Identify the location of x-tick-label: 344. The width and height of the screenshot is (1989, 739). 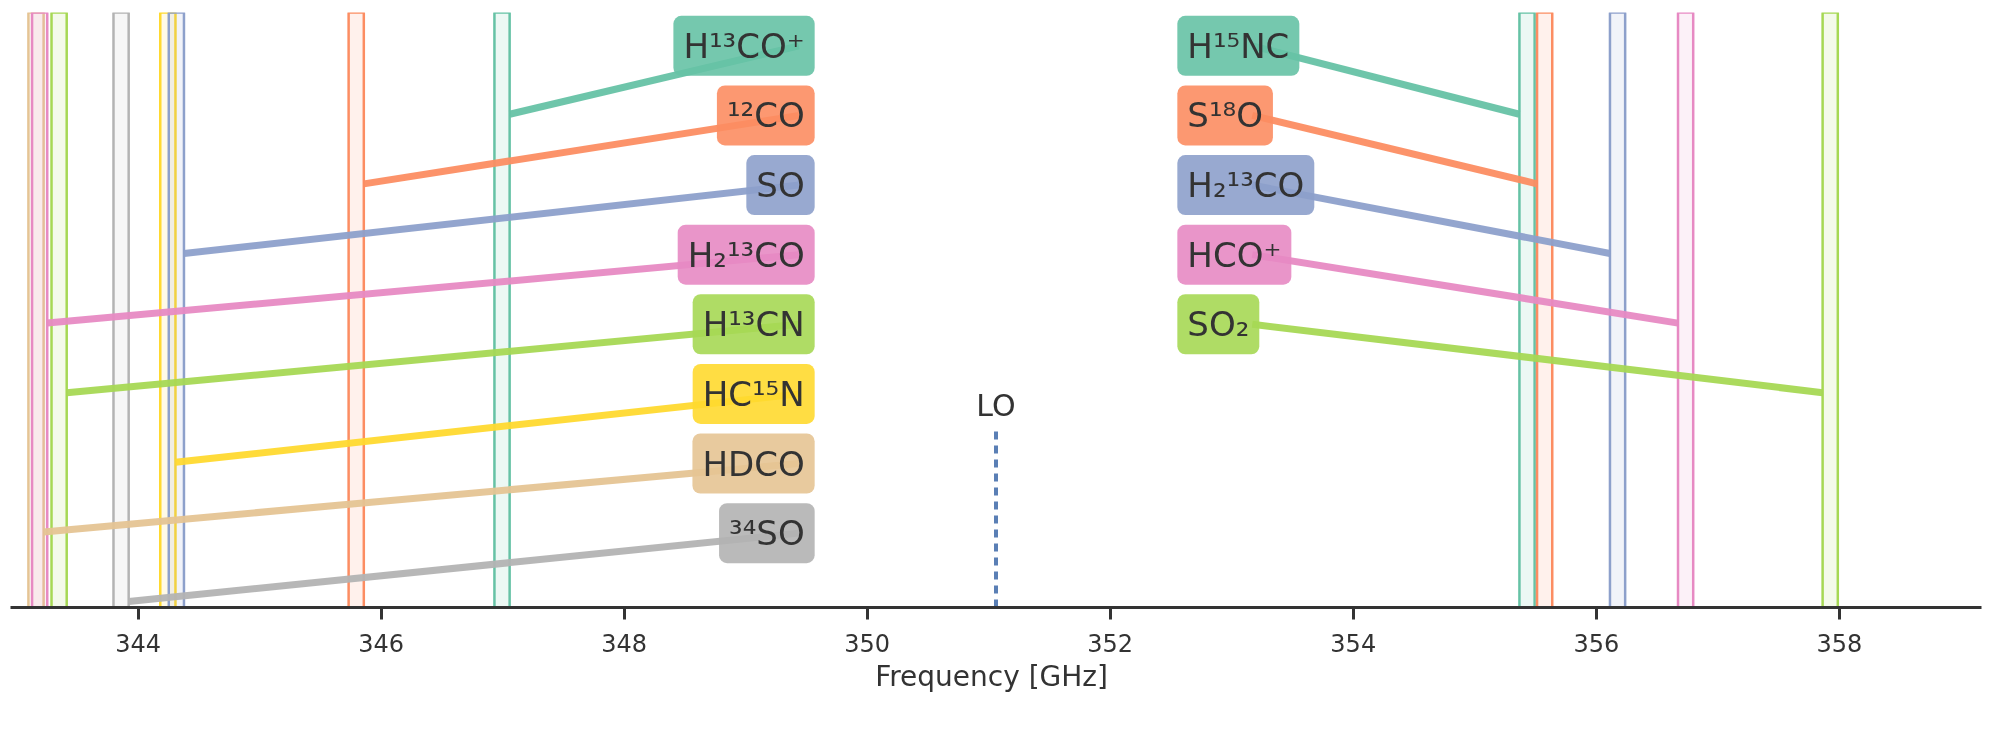
(138, 643).